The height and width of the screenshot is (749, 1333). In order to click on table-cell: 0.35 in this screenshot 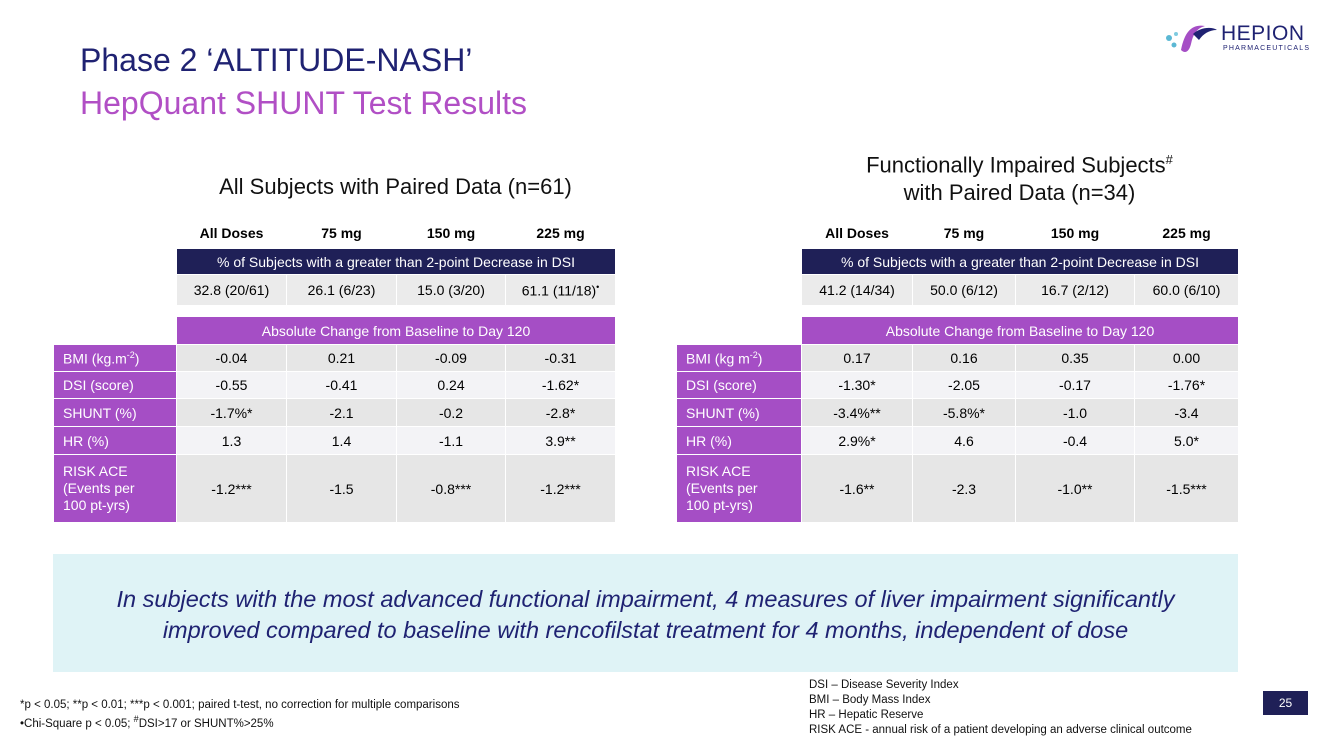, I will do `click(1075, 358)`.